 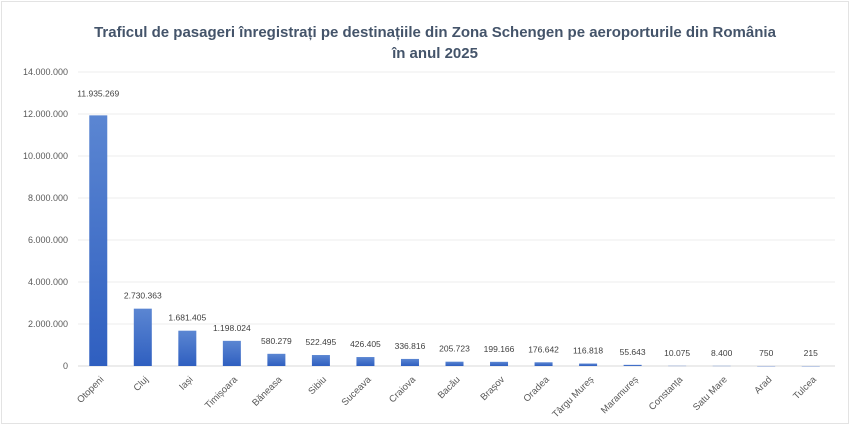 I want to click on y-tick-label: 6.000.000, so click(x=48, y=240).